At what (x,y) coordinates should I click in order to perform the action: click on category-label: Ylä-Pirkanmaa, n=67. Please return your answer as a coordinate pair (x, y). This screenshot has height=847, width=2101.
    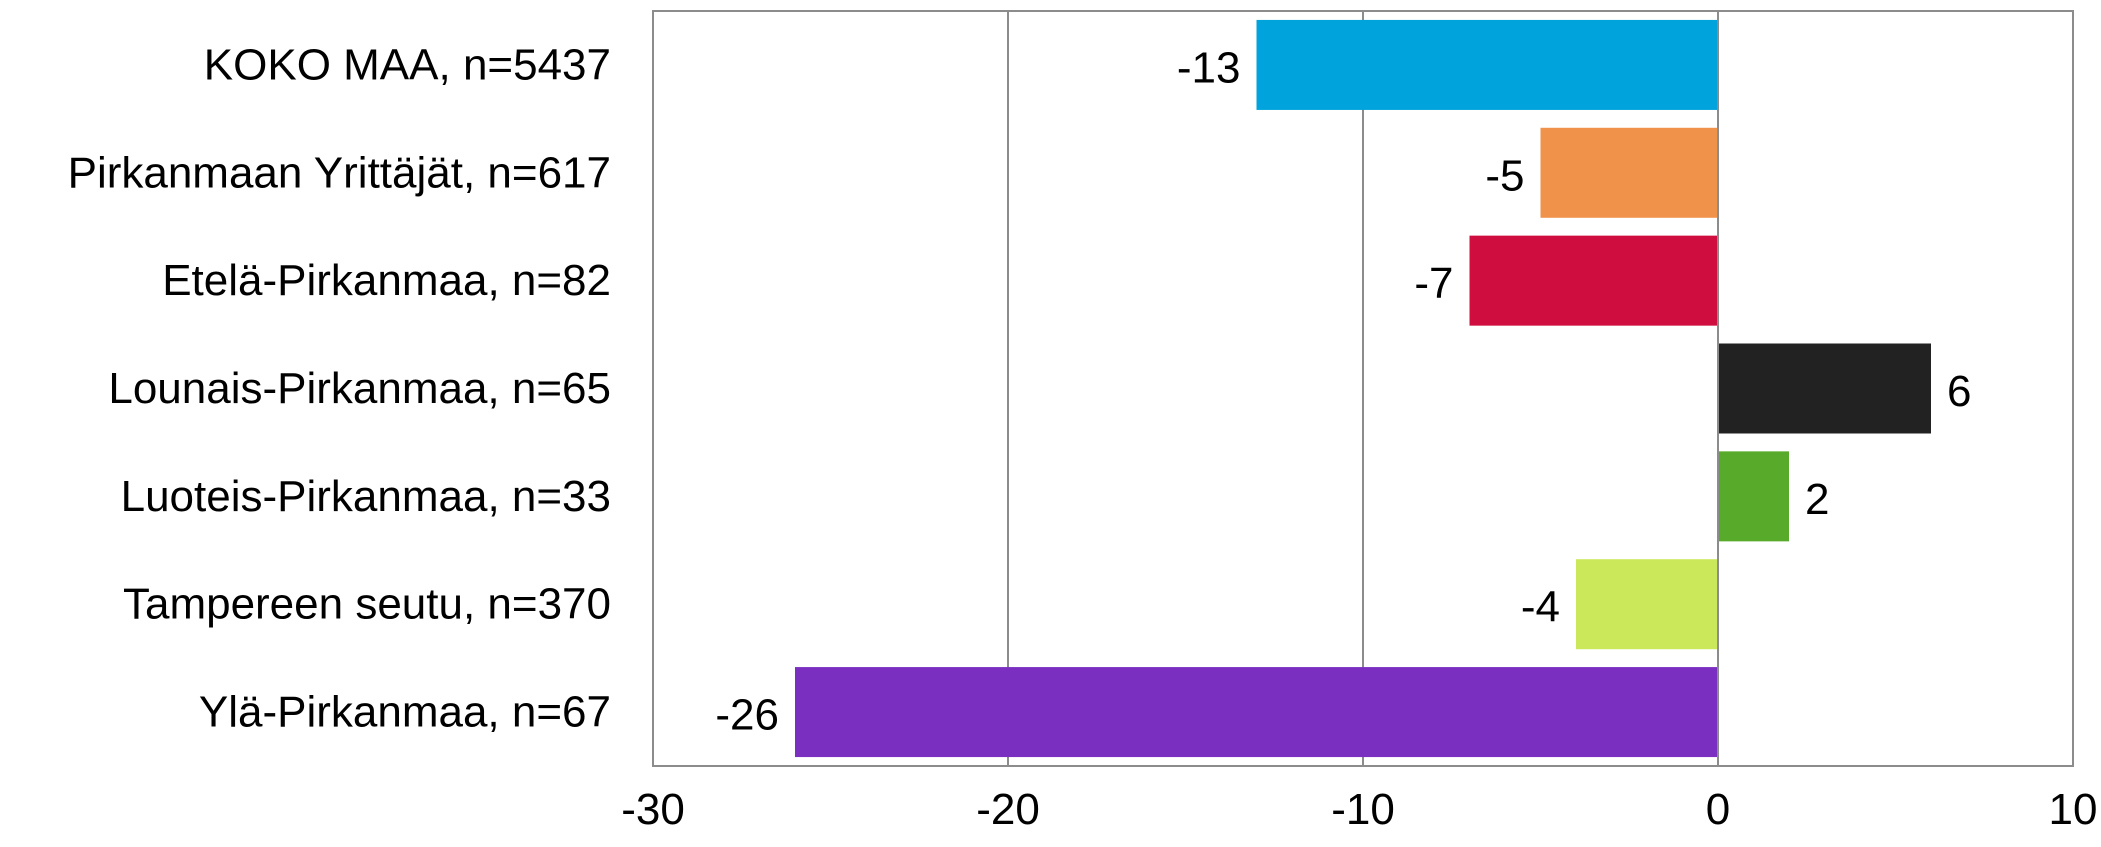
    Looking at the image, I should click on (405, 712).